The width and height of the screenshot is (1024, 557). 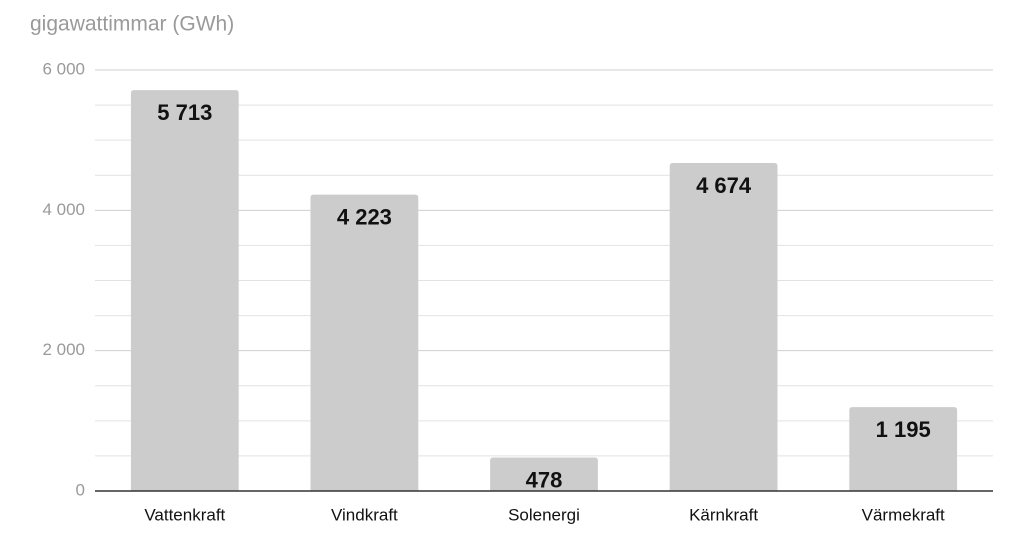 What do you see at coordinates (80, 489) in the screenshot?
I see `y-tick-label: 0` at bounding box center [80, 489].